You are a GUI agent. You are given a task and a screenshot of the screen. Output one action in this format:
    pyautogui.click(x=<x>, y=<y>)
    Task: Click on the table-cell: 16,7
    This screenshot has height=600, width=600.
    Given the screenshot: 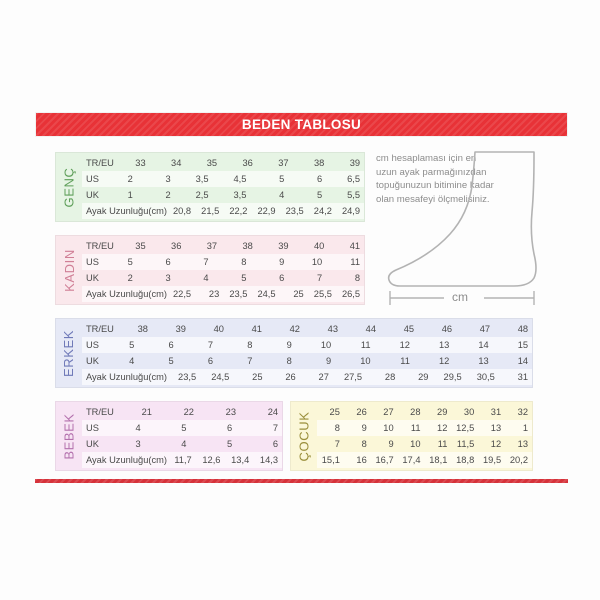 What is the action you would take?
    pyautogui.click(x=384, y=460)
    